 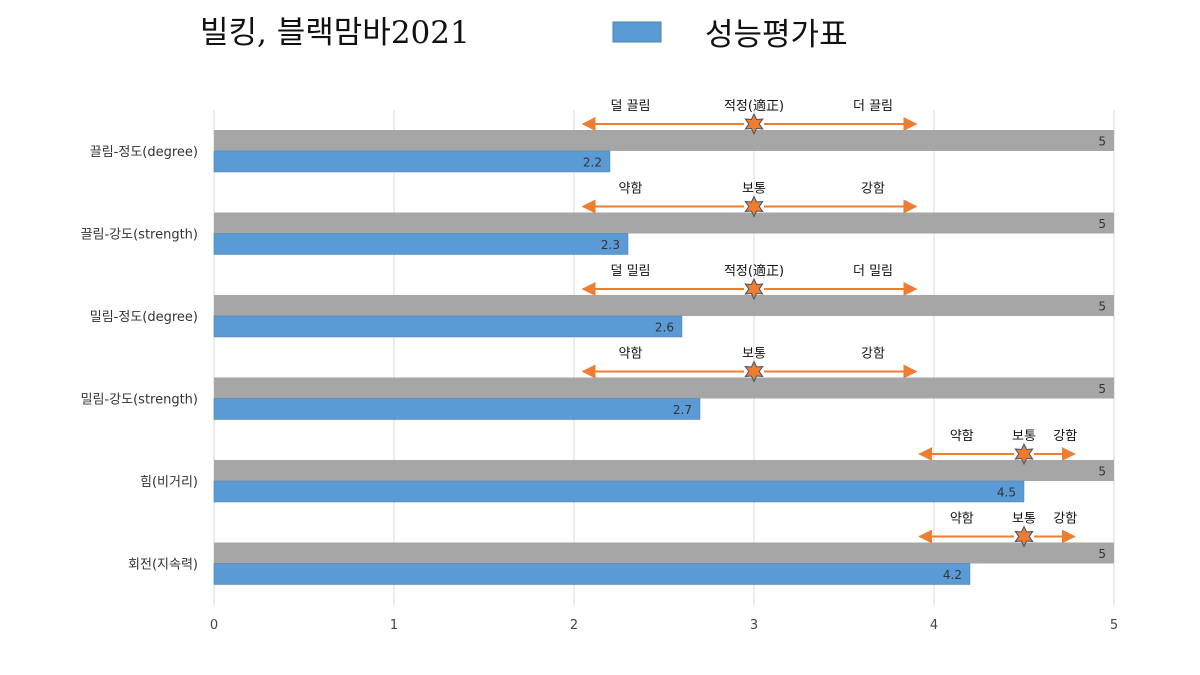 I want to click on chart-title: 빌킹, 블랙맘바2021, so click(x=335, y=33).